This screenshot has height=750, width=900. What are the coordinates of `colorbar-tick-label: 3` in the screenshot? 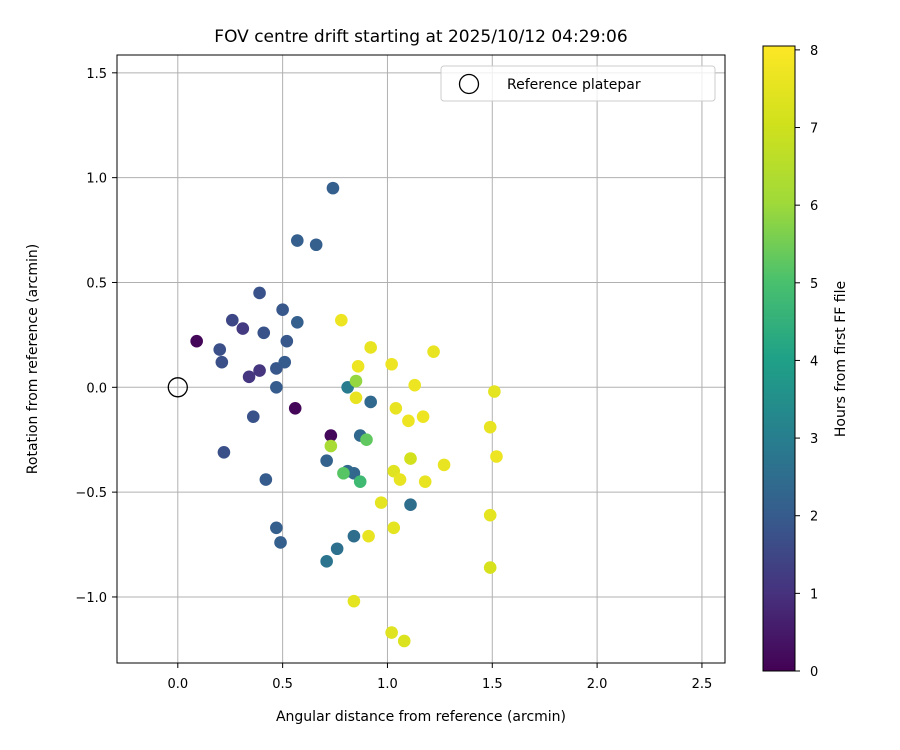 It's located at (814, 439).